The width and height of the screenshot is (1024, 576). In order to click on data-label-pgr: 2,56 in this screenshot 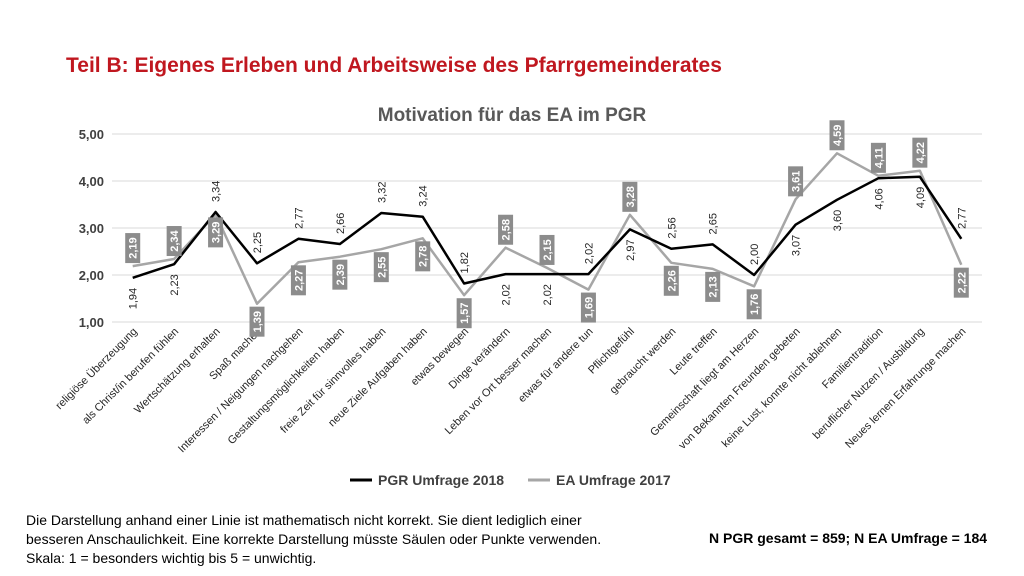, I will do `click(672, 227)`.